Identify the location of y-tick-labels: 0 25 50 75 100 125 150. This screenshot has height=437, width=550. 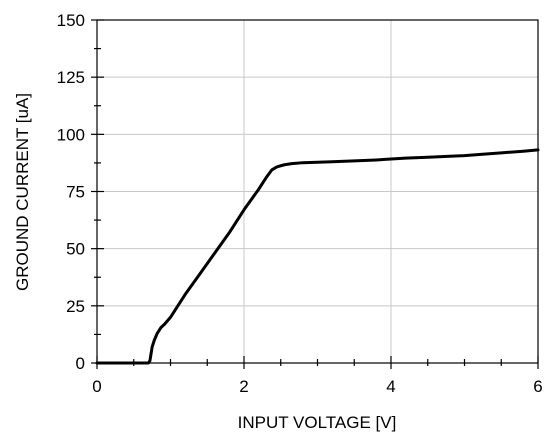
(71, 192).